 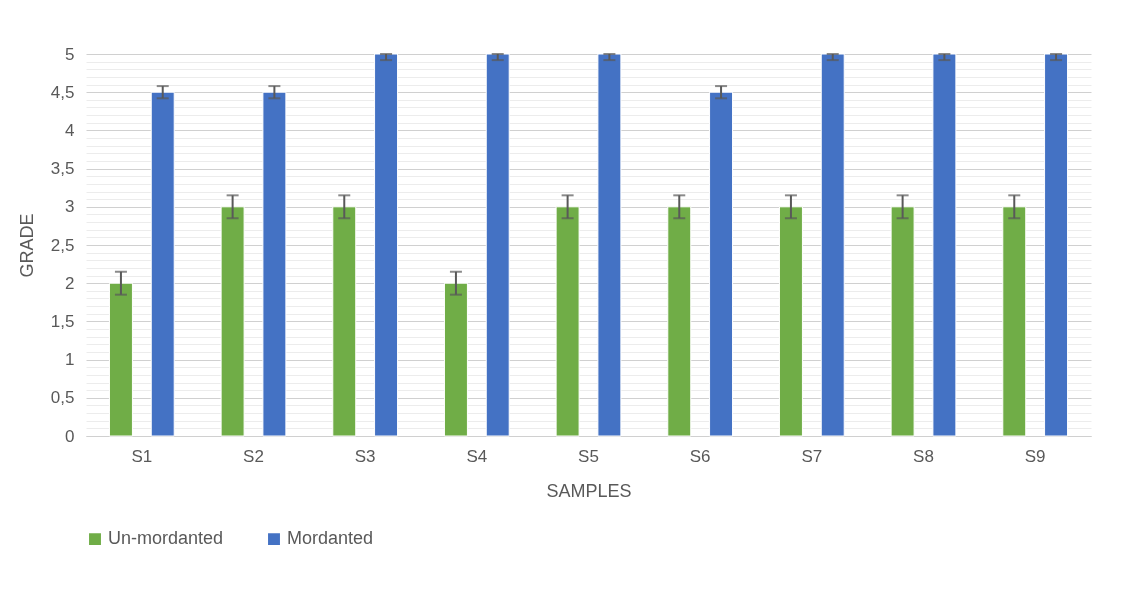 I want to click on y-tick-label: 1, so click(x=70, y=360).